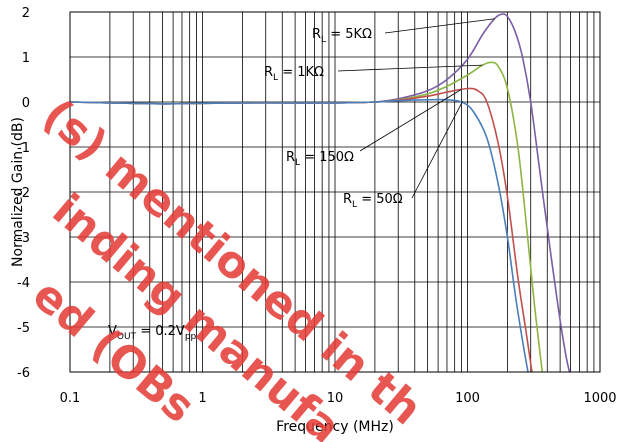  I want to click on annotation-rl-1k: RL = 1KΩ, so click(294, 74).